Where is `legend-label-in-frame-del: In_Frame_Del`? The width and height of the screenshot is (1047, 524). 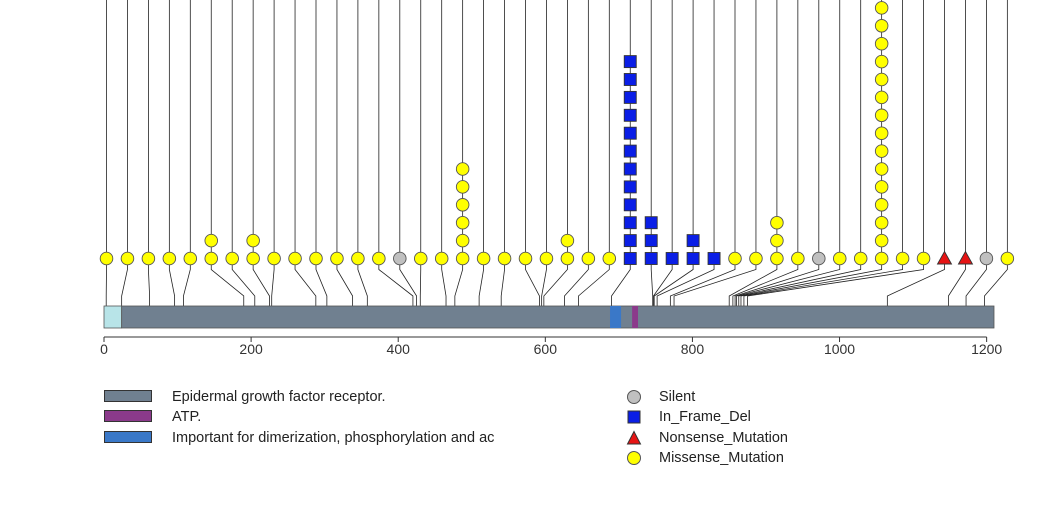
legend-label-in-frame-del: In_Frame_Del is located at coordinates (705, 417).